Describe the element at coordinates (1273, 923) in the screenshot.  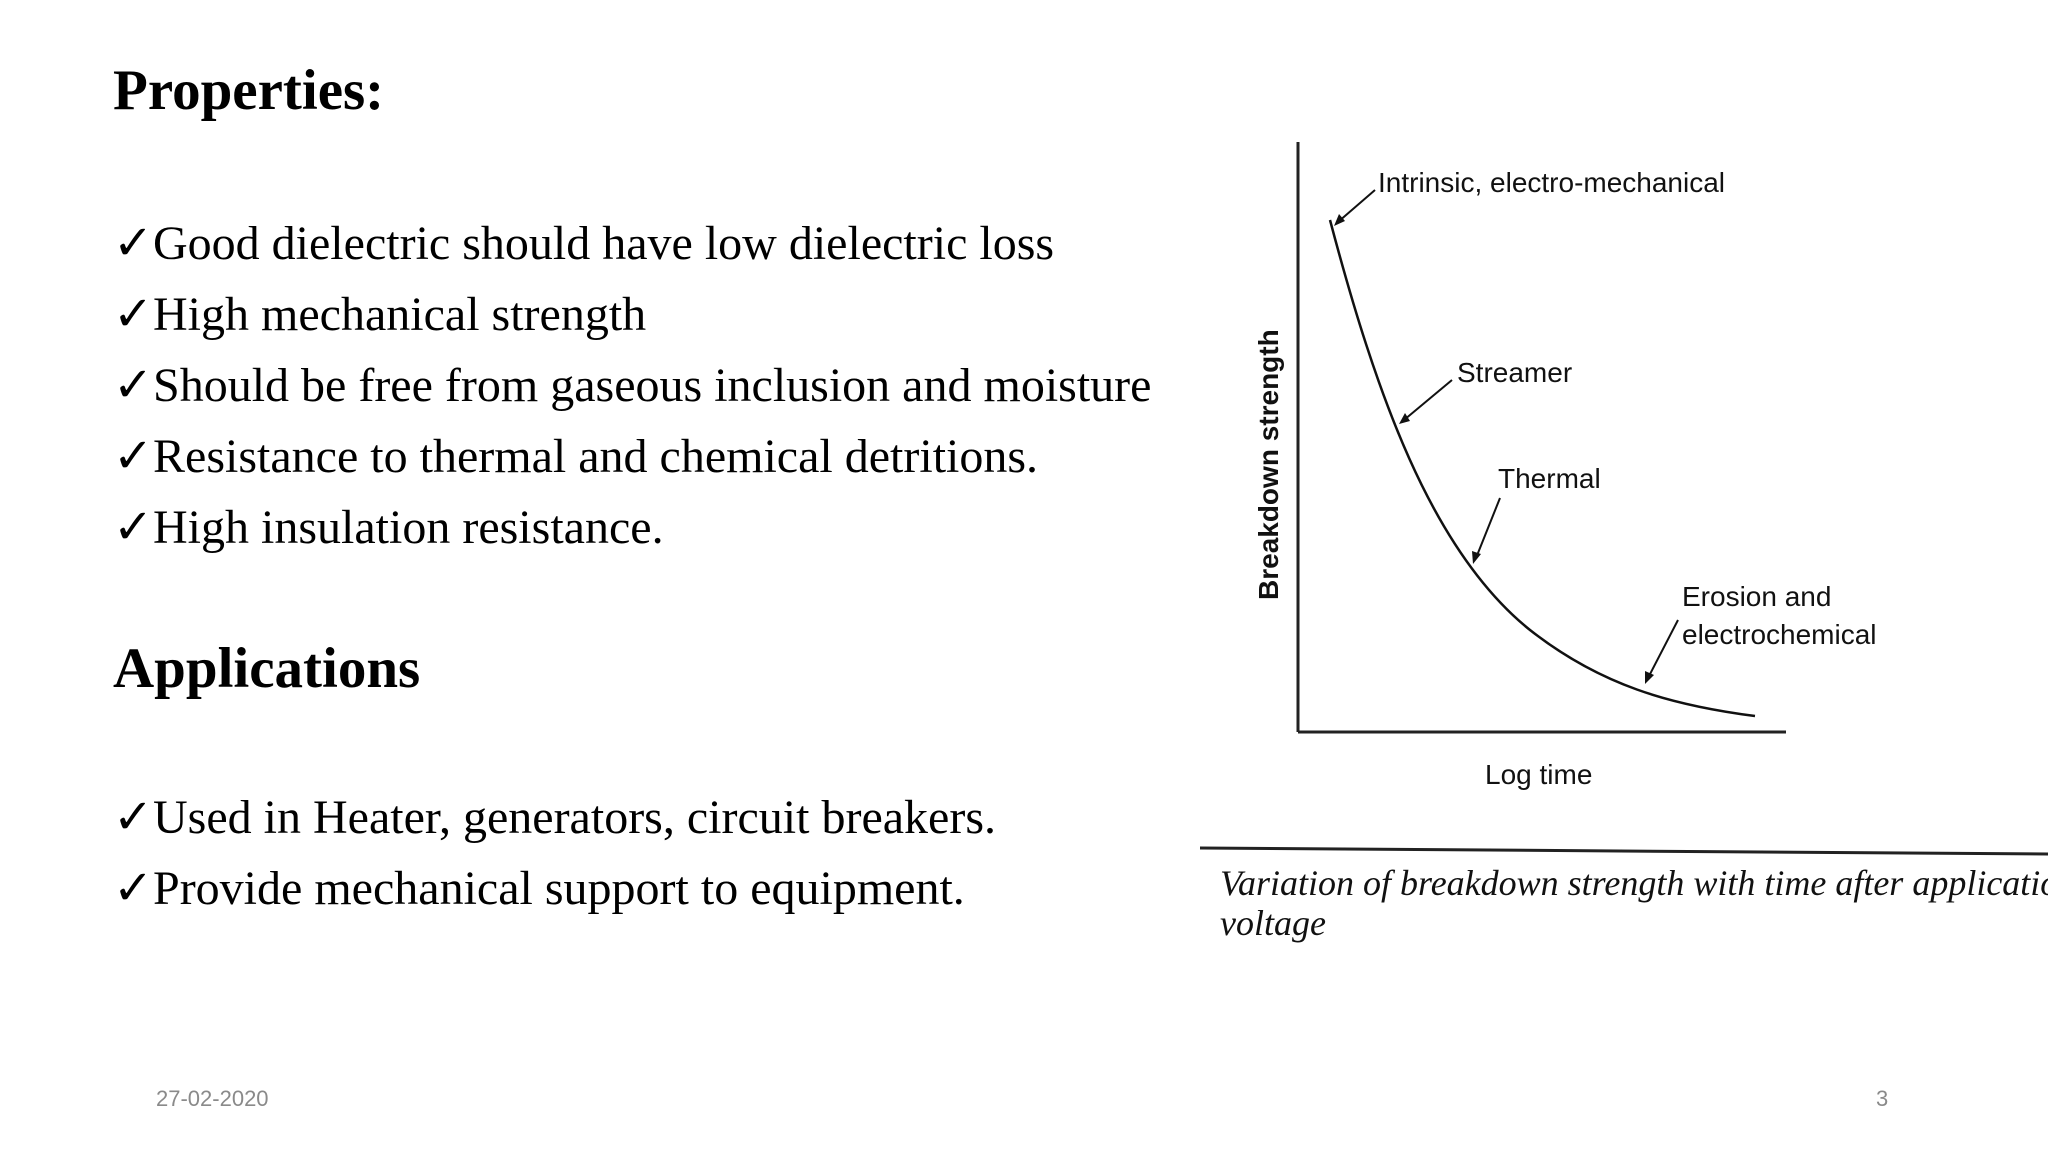
I see `figure-caption-line2: voltage` at that location.